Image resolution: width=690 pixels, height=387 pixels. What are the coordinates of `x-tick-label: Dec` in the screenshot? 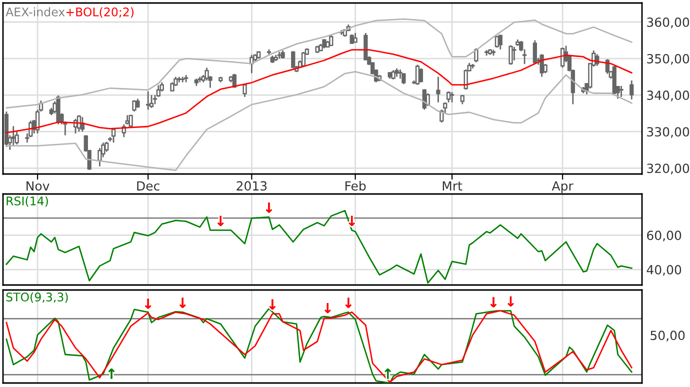 It's located at (148, 186).